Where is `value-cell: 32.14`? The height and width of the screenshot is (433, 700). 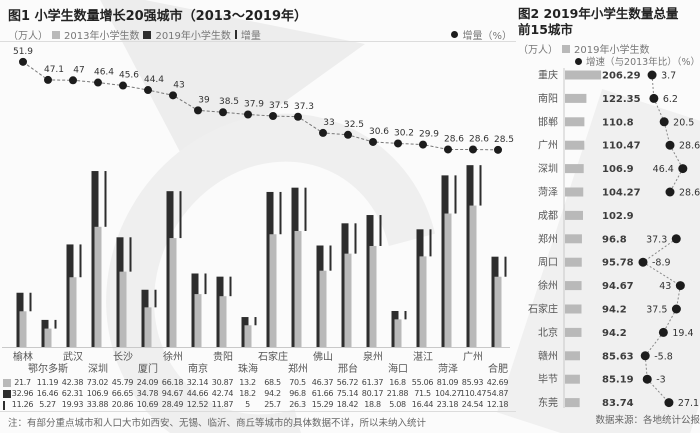
value-cell: 32.14 is located at coordinates (197, 382).